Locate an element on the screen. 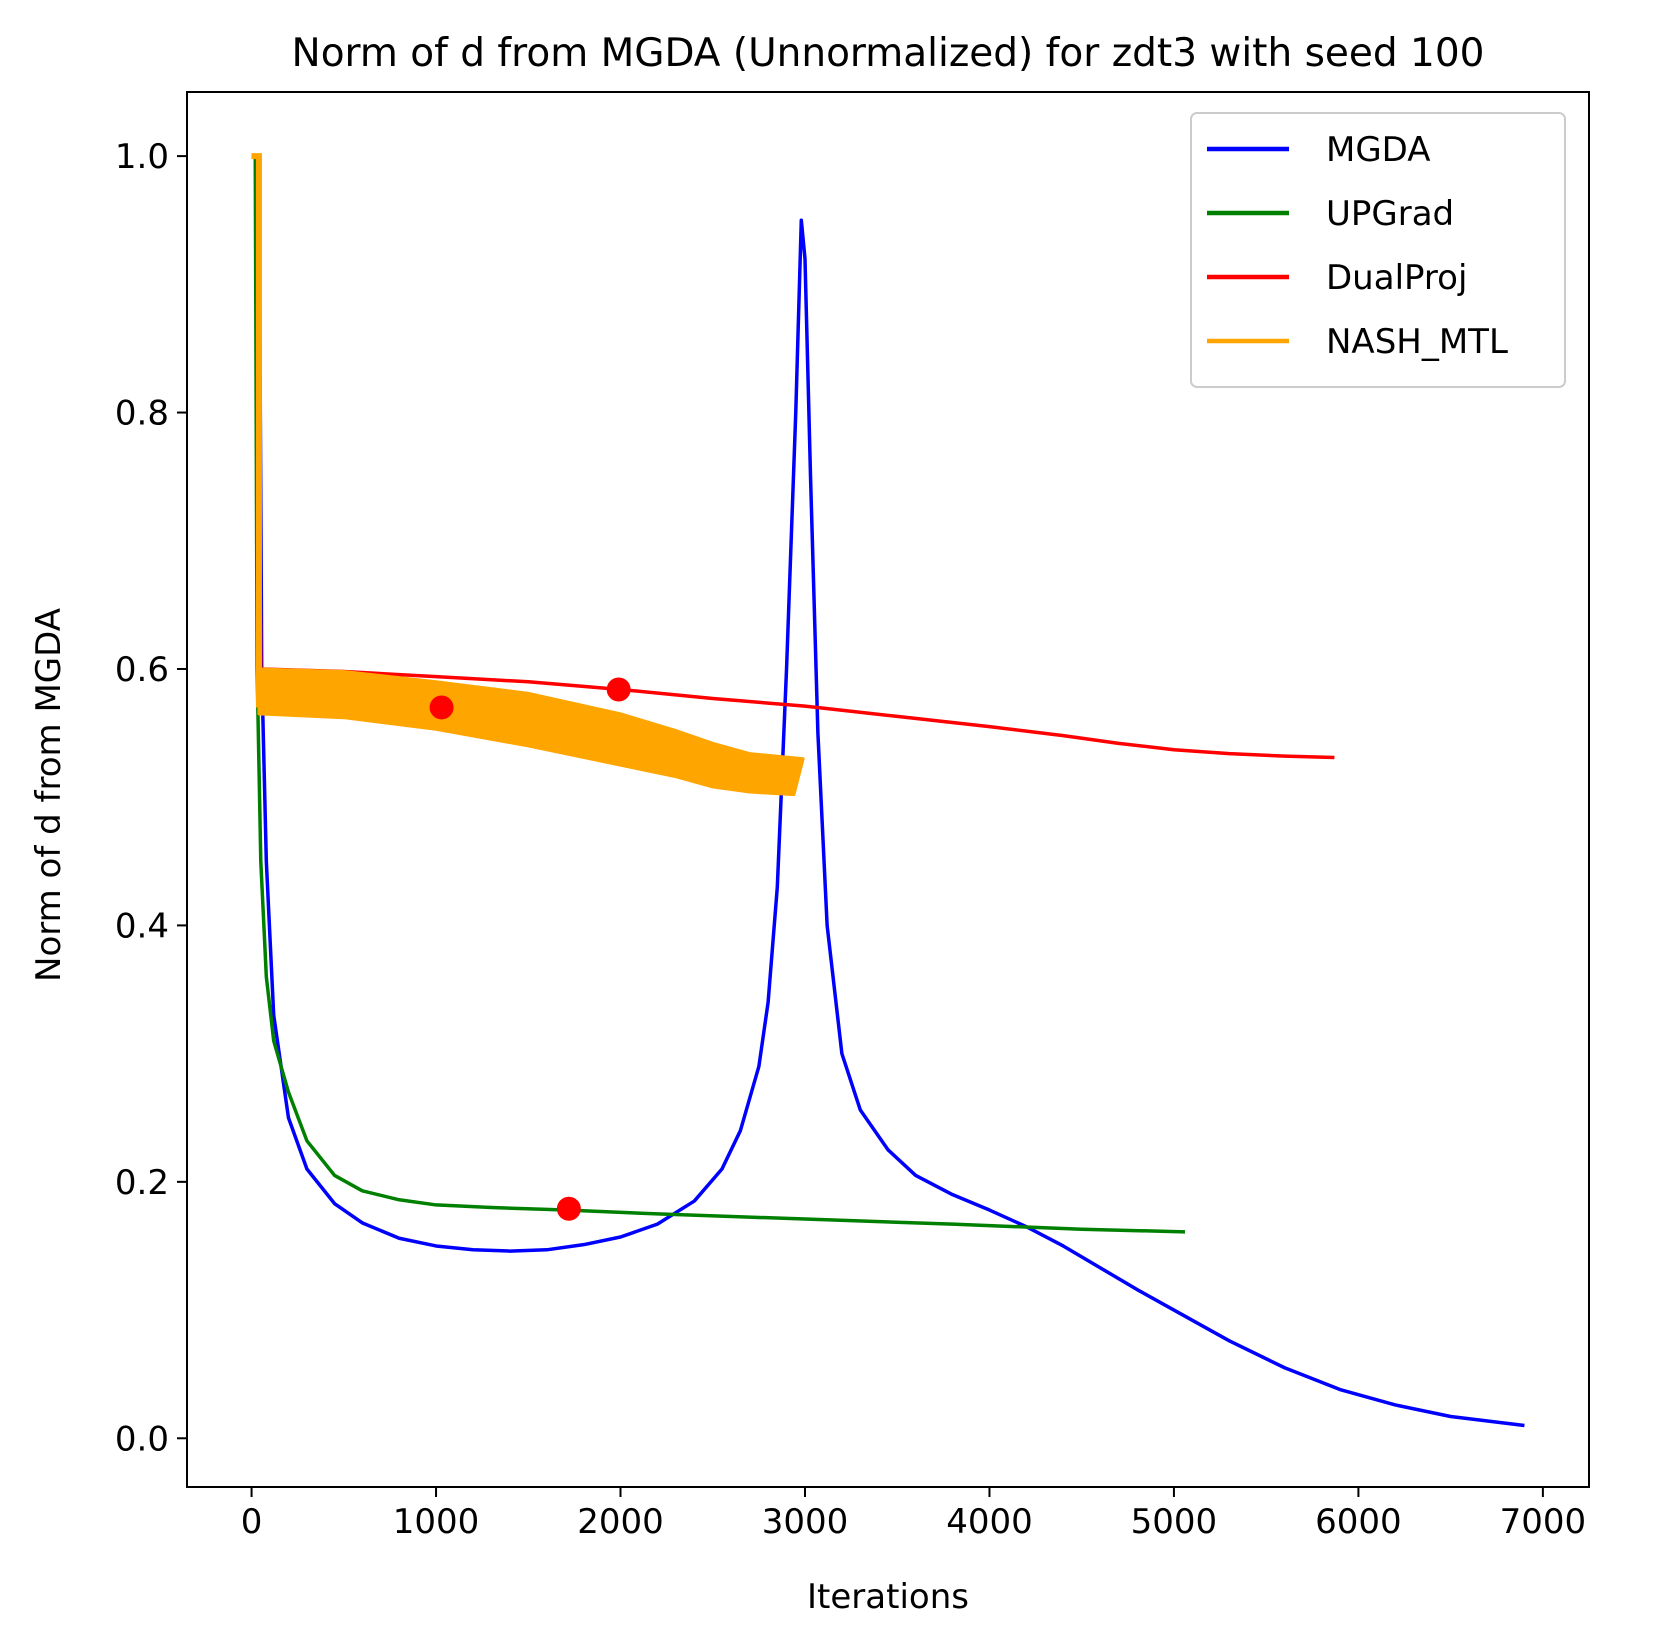 The height and width of the screenshot is (1638, 1676). x-tick-label: 6000 is located at coordinates (1358, 1522).